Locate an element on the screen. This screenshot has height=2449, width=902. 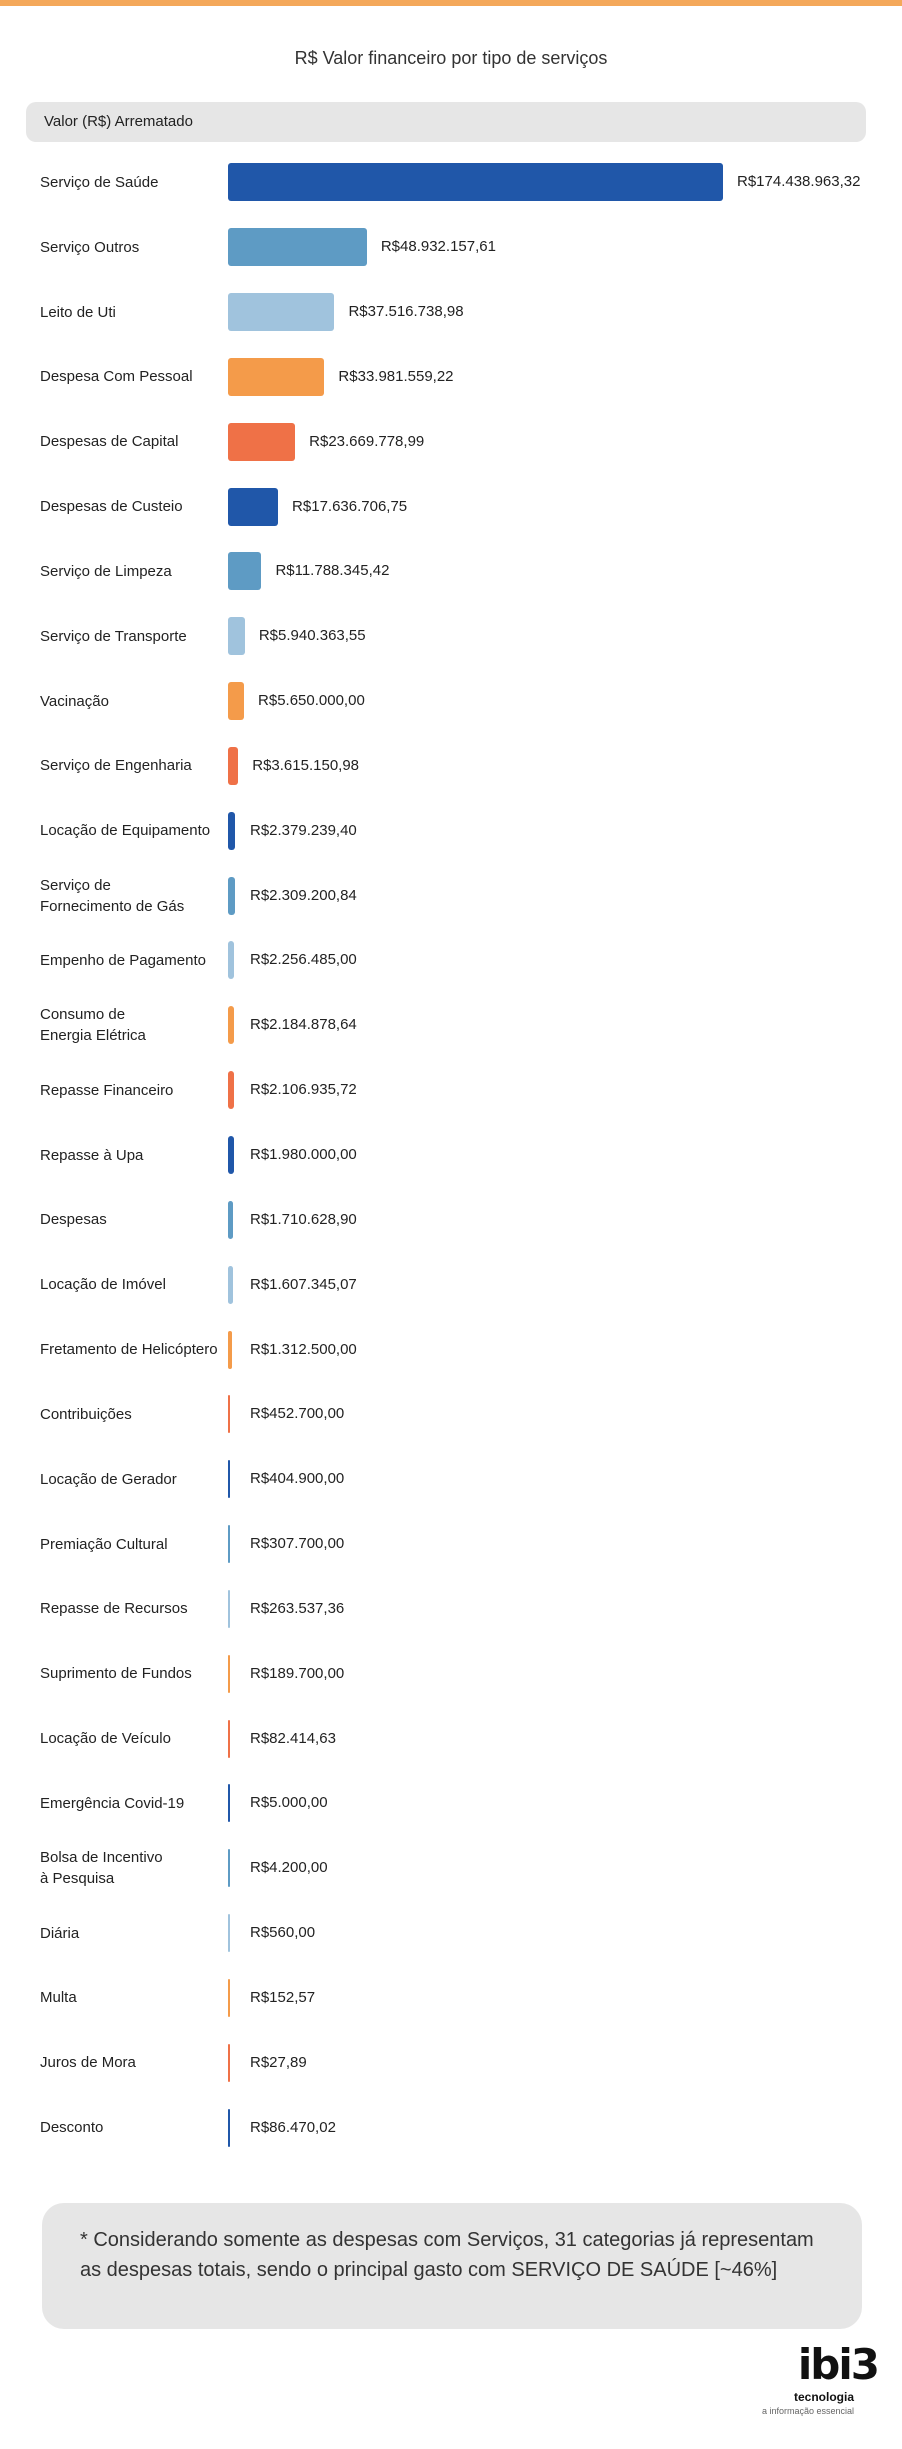
chart-title: R$ Valor financeiro por tipo de serviços is located at coordinates (451, 58).